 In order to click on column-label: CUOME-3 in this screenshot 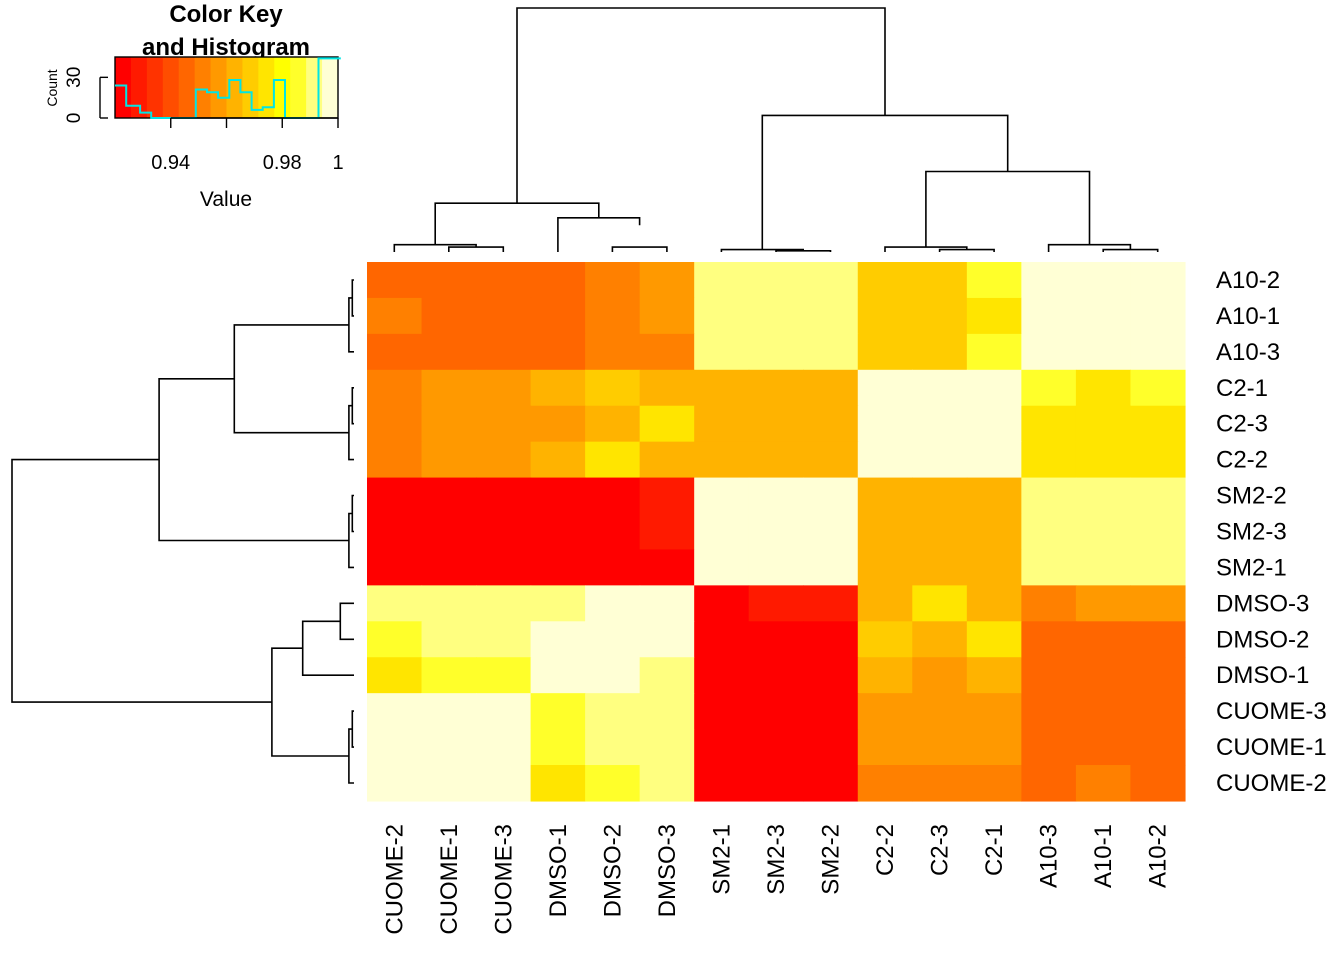, I will do `click(503, 879)`.